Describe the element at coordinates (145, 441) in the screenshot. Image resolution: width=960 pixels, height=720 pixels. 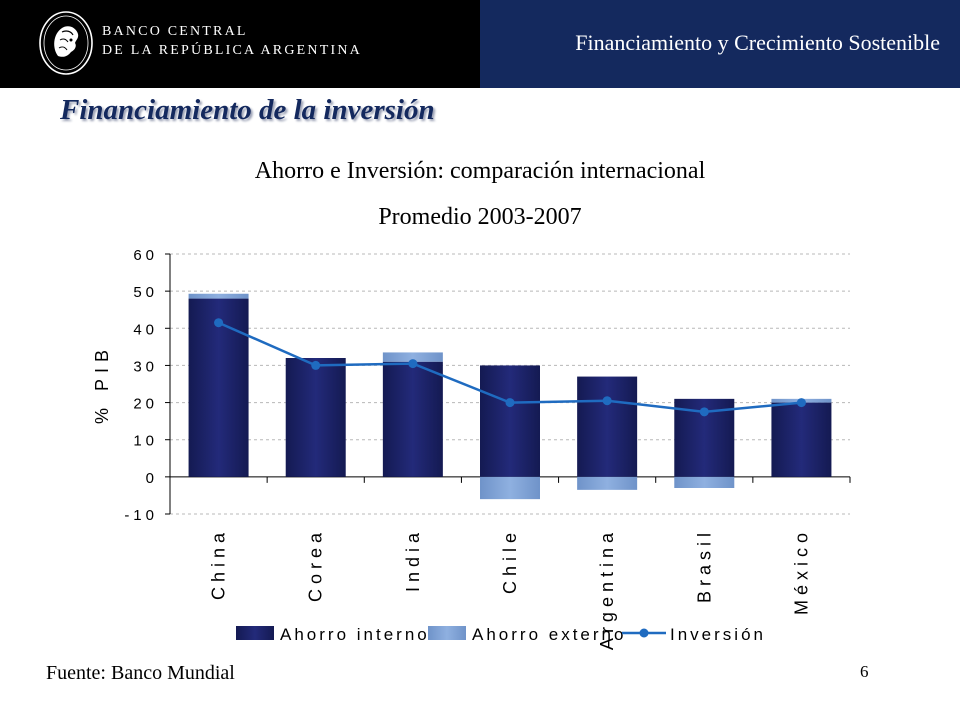
I see `y-tick-label: 10` at that location.